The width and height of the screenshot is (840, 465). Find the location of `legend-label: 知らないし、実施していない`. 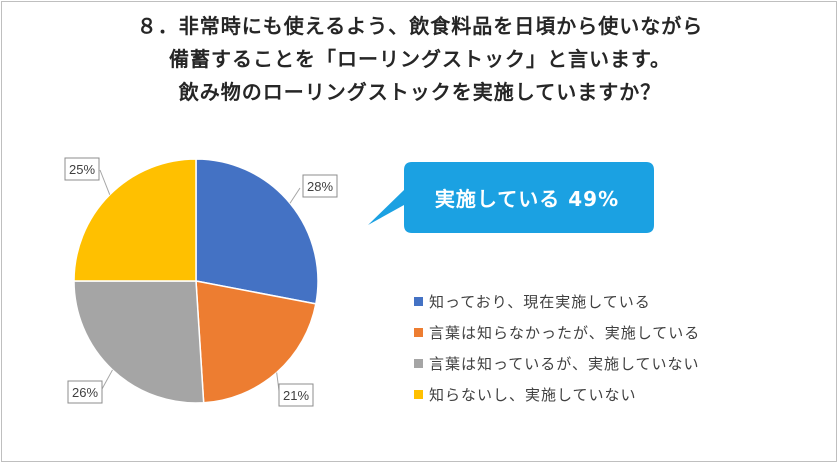

legend-label: 知らないし、実施していない is located at coordinates (533, 395).